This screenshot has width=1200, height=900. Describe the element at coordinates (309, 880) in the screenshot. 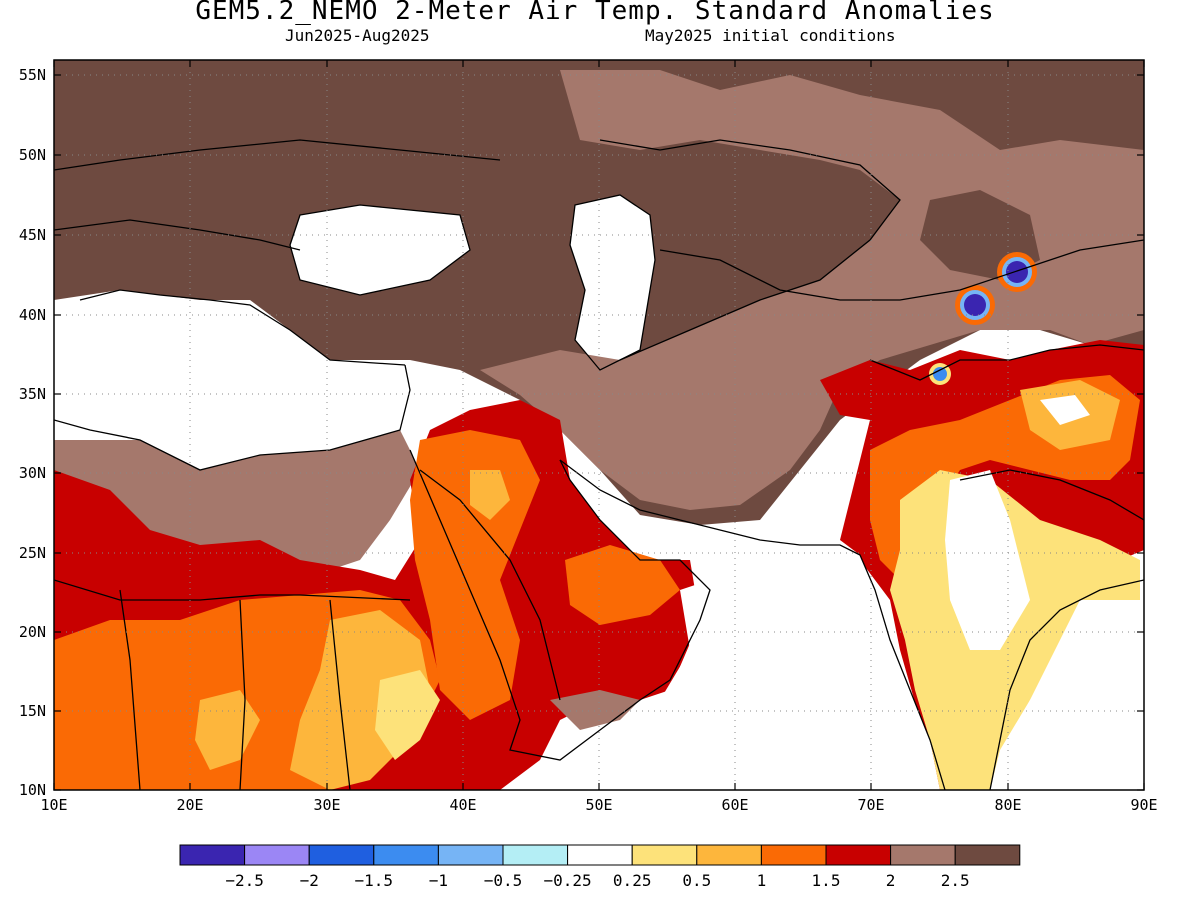

I see `colorbar-label: −2` at that location.